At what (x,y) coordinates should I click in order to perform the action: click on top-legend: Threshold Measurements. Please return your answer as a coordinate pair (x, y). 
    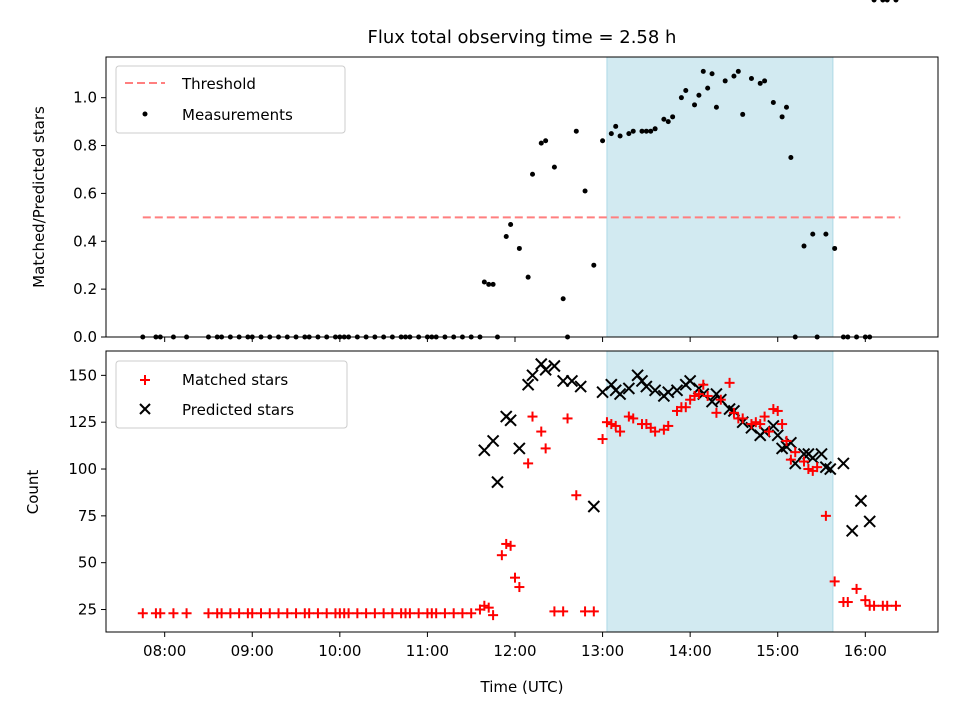
    Looking at the image, I should click on (230, 99).